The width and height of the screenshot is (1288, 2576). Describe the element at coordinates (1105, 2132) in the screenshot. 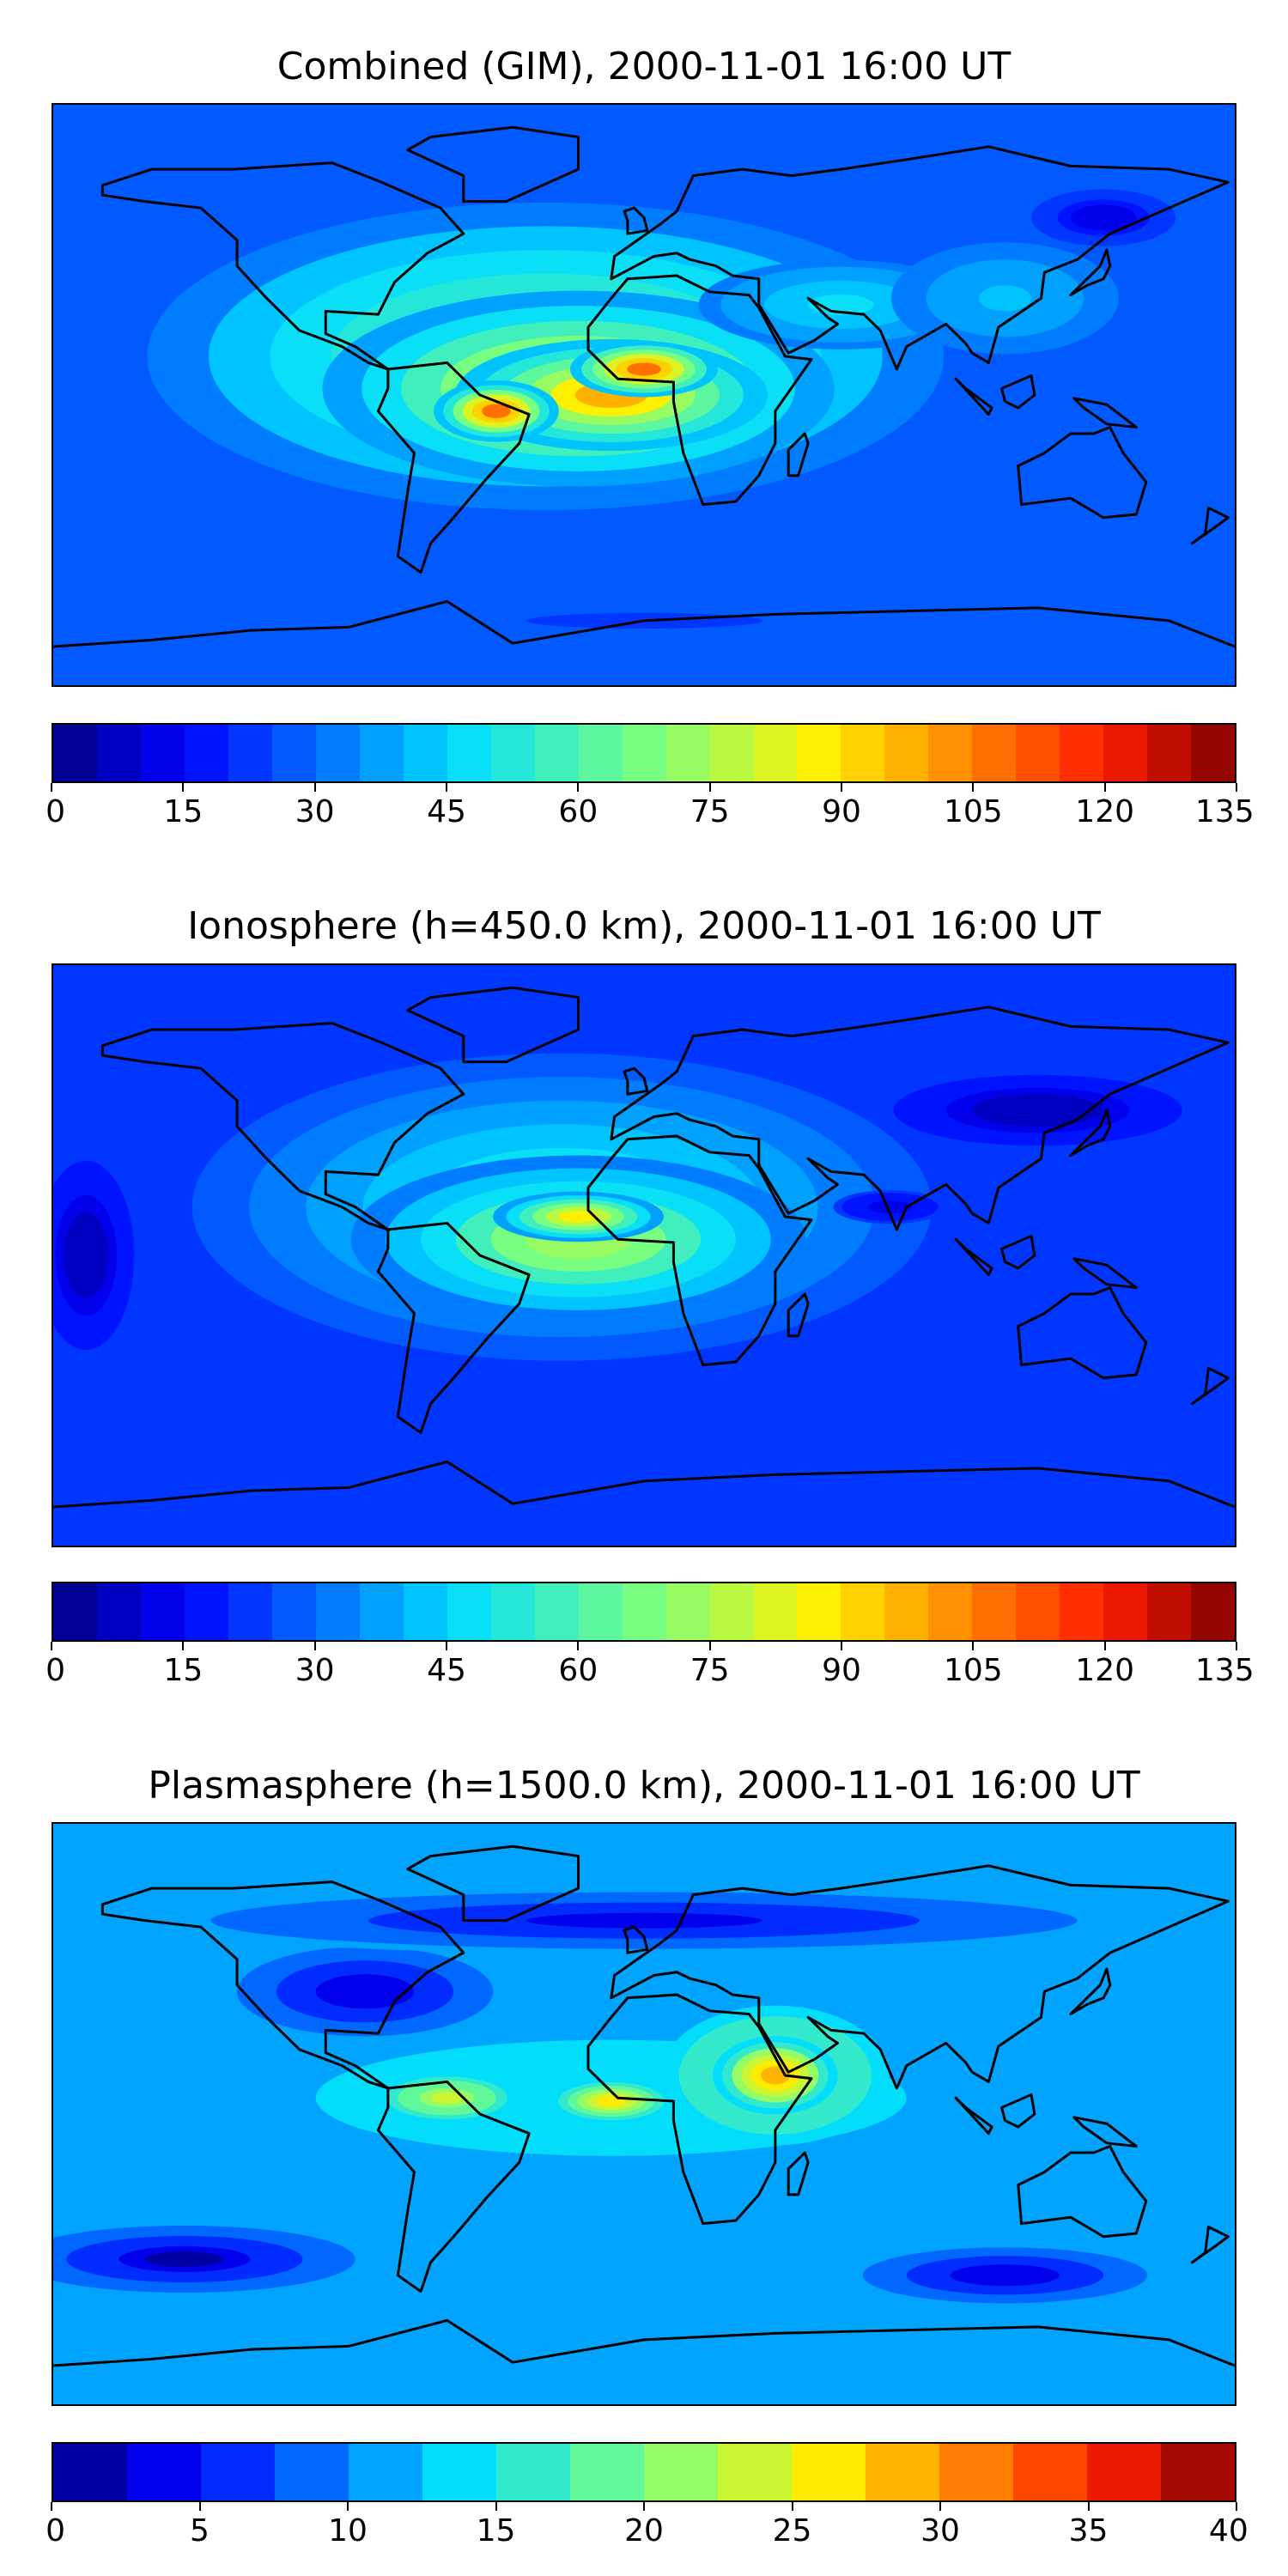

I see `coastline-new-guinea` at that location.